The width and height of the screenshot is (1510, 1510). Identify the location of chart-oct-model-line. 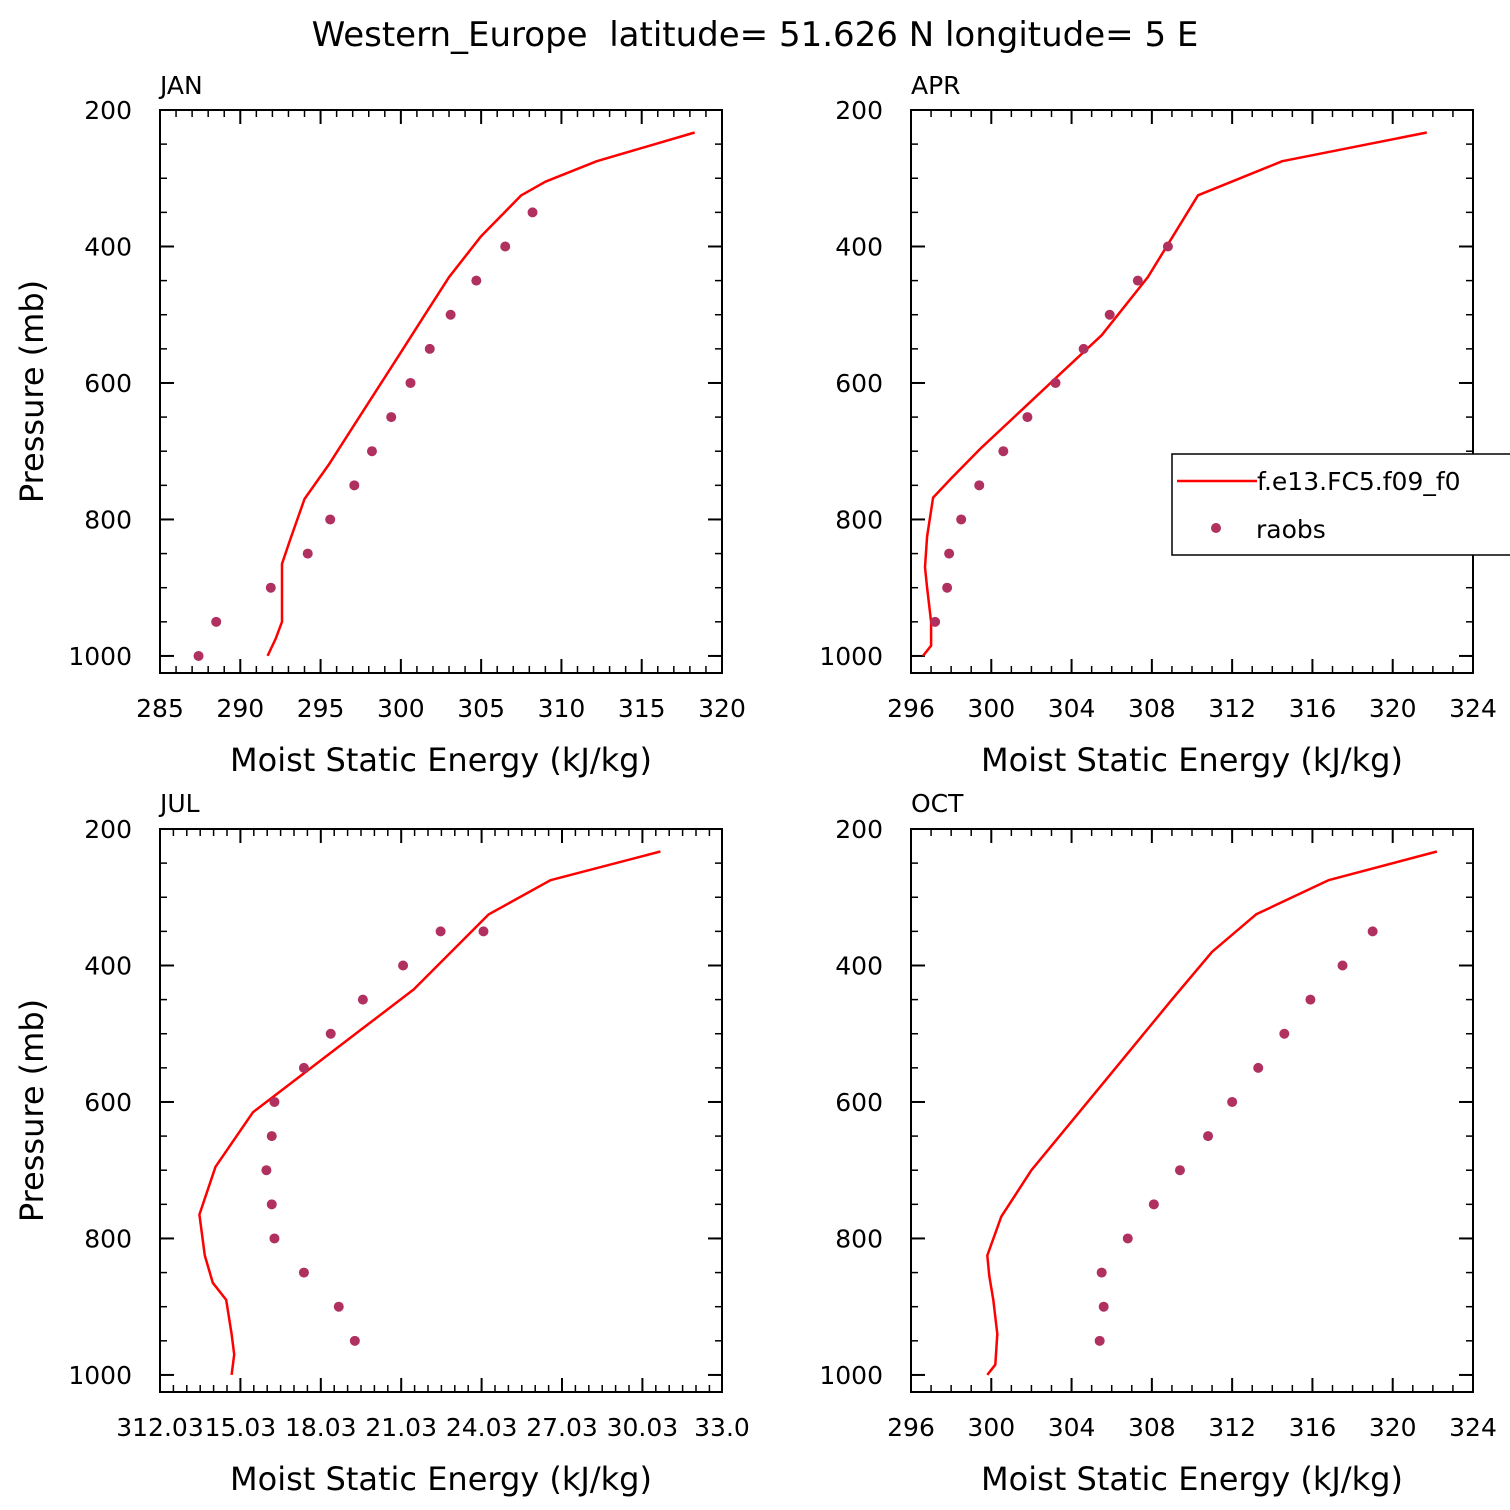
(1212, 1113).